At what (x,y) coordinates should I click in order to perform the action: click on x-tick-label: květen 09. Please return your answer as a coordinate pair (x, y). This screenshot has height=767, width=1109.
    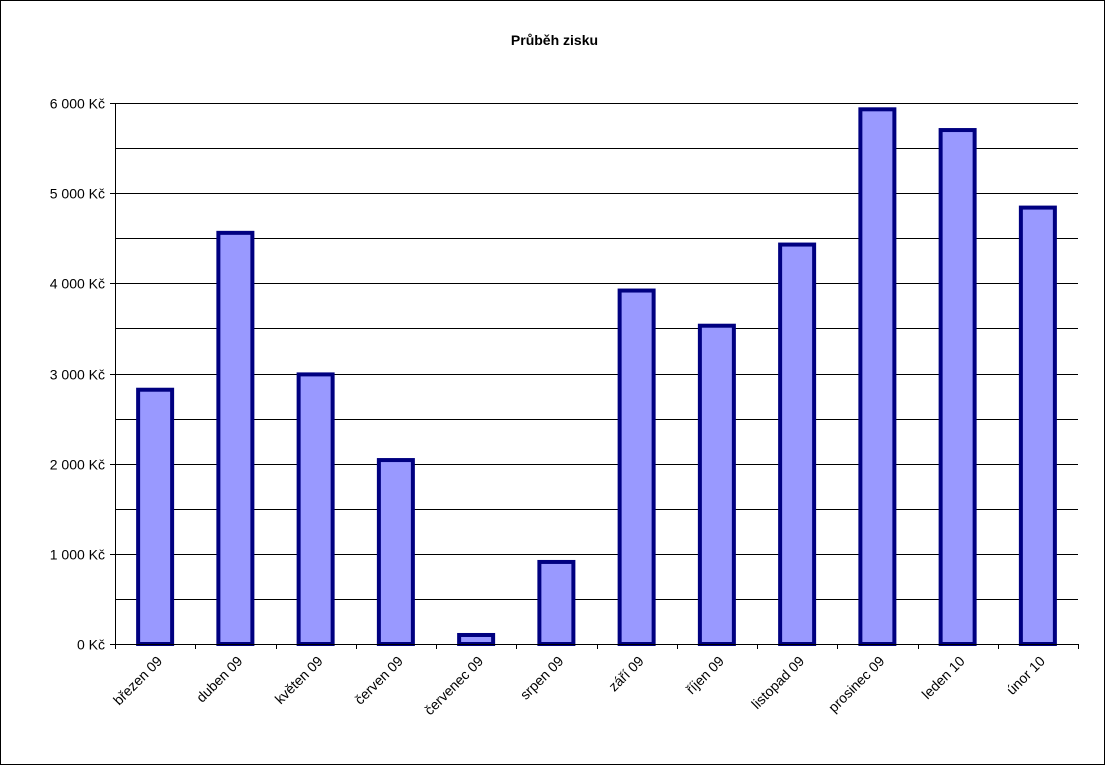
    Looking at the image, I should click on (298, 680).